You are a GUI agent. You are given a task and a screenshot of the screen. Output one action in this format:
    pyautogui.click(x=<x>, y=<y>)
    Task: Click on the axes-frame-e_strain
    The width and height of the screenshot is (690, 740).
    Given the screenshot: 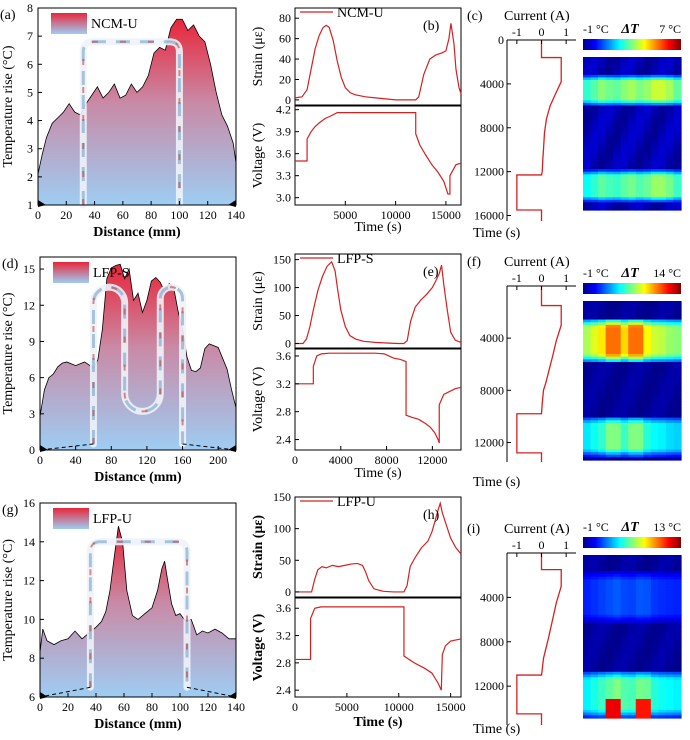 What is the action you would take?
    pyautogui.click(x=378, y=301)
    